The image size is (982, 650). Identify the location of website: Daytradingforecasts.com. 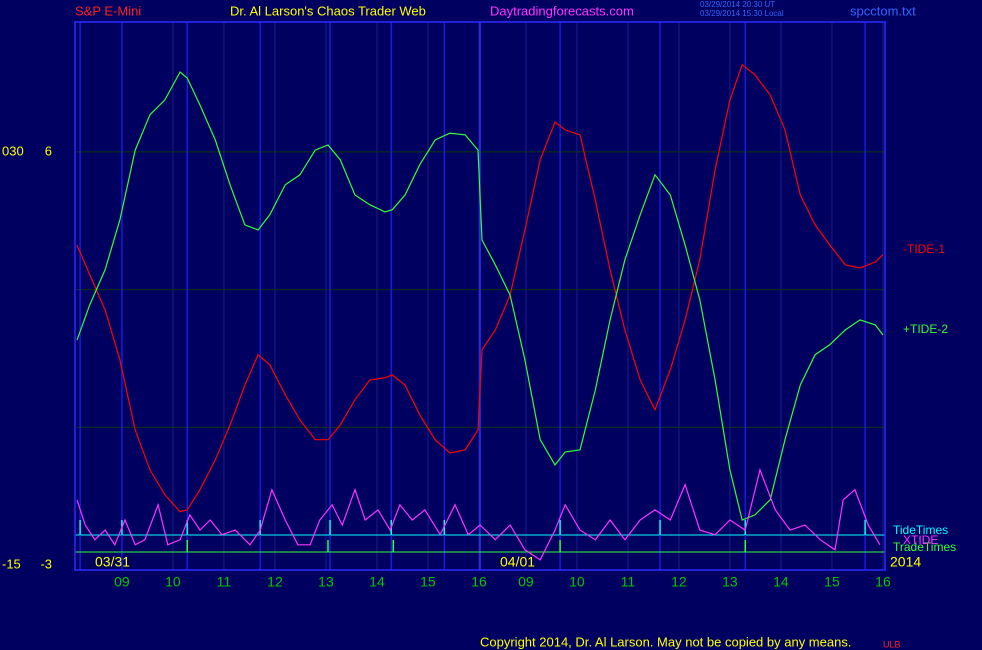
(562, 10).